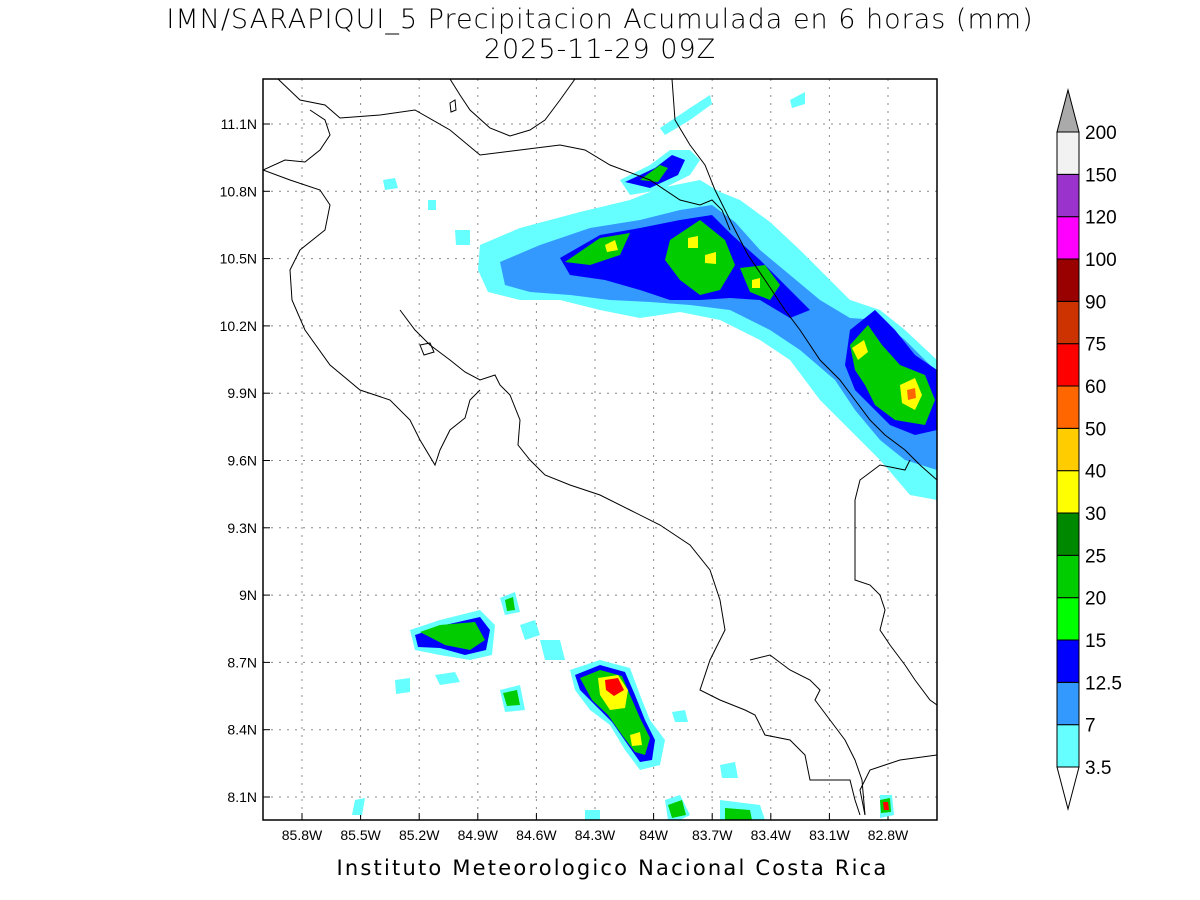  Describe the element at coordinates (512, 108) in the screenshot. I see `lake-shore` at that location.